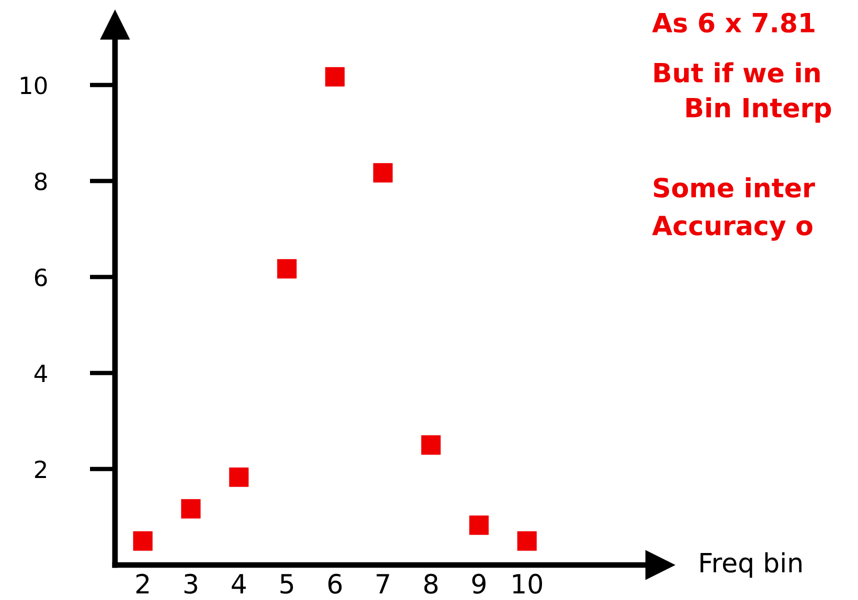  I want to click on x-tick-label: 4, so click(239, 584).